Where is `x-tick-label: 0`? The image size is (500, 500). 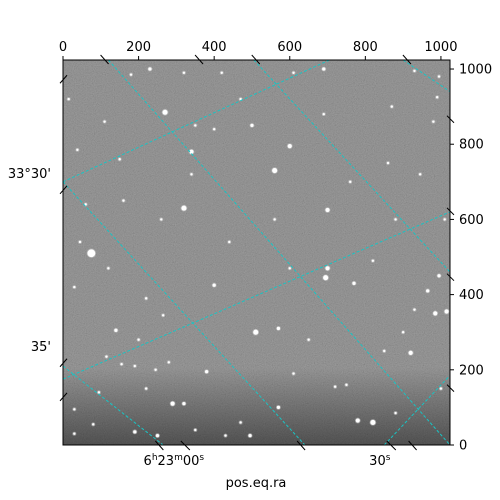
x-tick-label: 0 is located at coordinates (63, 47).